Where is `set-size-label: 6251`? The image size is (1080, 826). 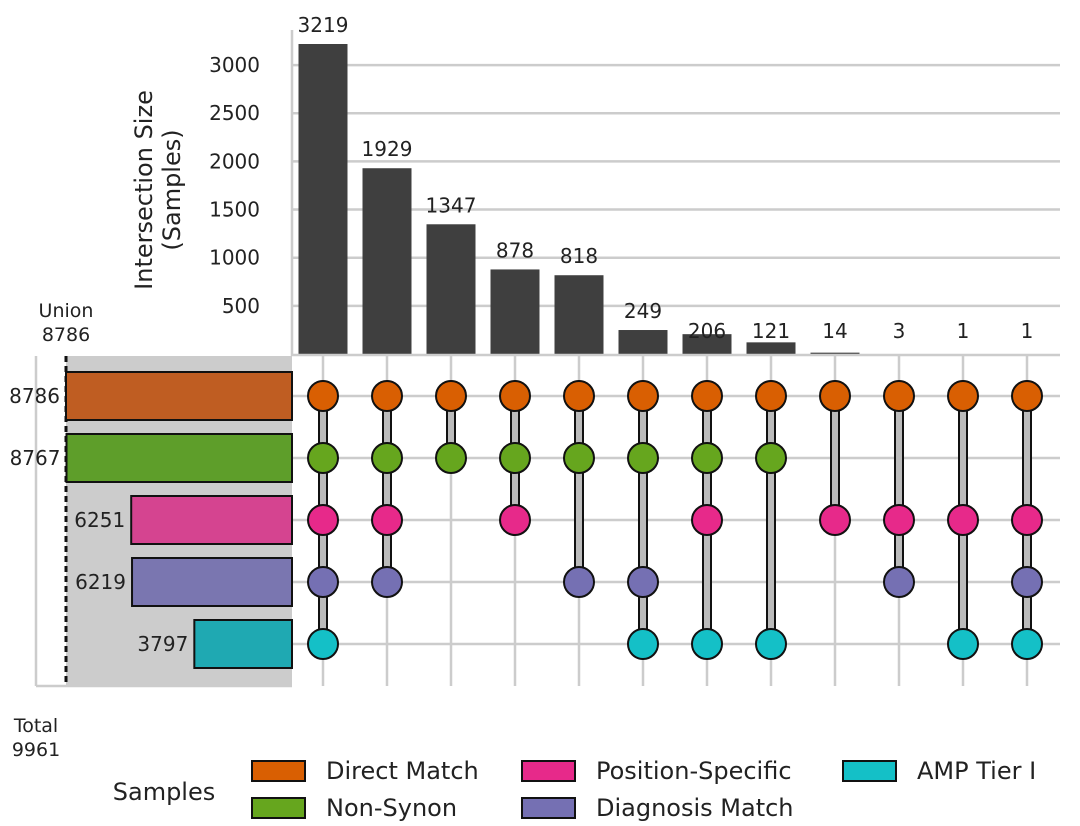 set-size-label: 6251 is located at coordinates (99, 520).